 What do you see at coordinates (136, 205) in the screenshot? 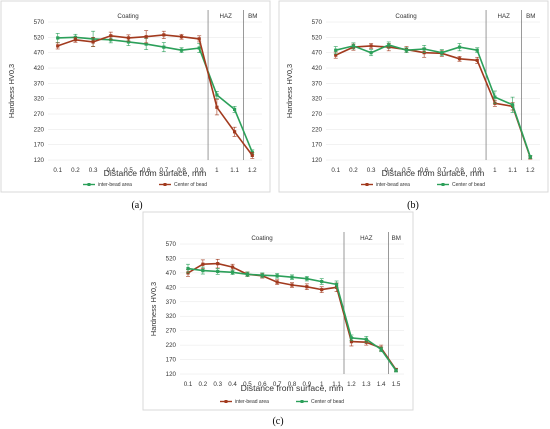
I see `panel-caption: (a)` at bounding box center [136, 205].